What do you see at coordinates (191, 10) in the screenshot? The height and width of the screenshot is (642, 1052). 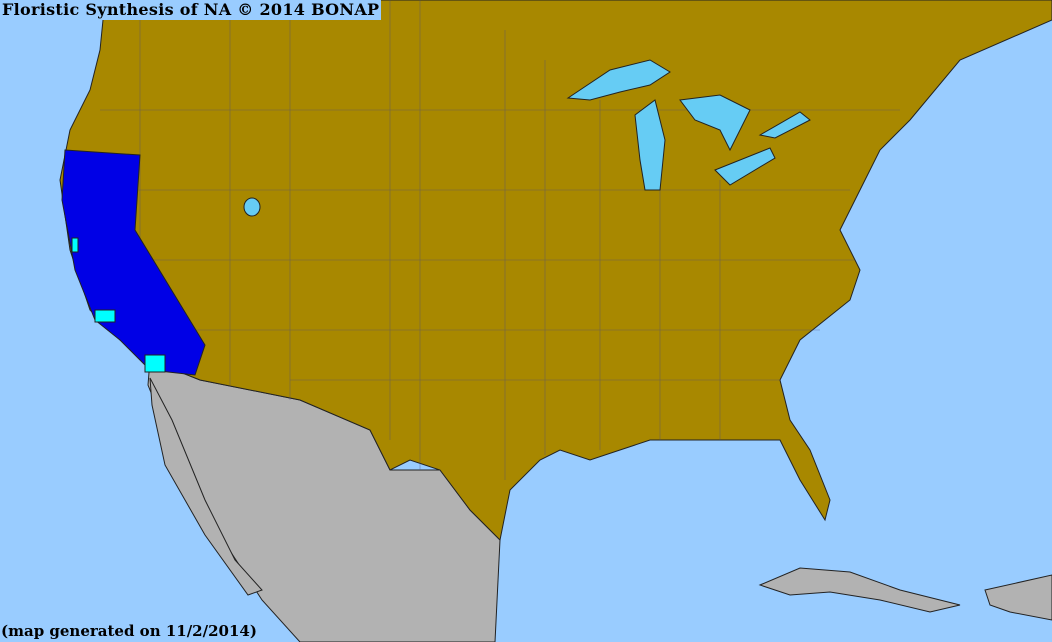 I see `map-title: Floristic Synthesis of NA © 2014 BONAP` at bounding box center [191, 10].